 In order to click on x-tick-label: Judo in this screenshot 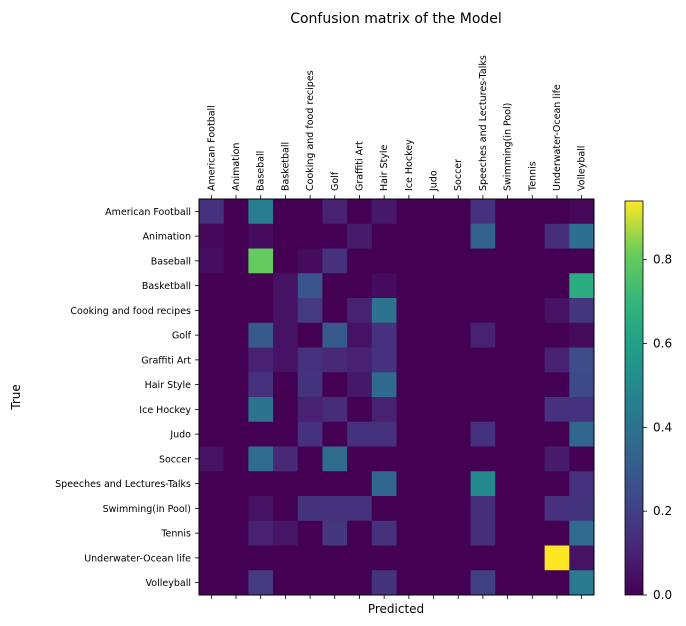, I will do `click(434, 181)`.